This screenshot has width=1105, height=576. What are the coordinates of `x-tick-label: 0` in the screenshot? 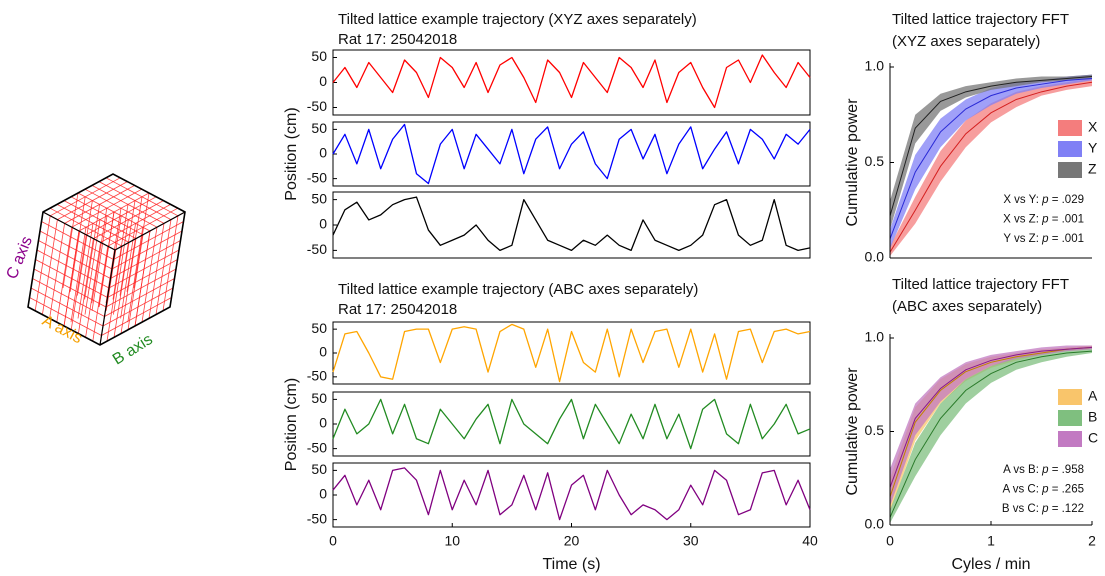 It's located at (890, 541).